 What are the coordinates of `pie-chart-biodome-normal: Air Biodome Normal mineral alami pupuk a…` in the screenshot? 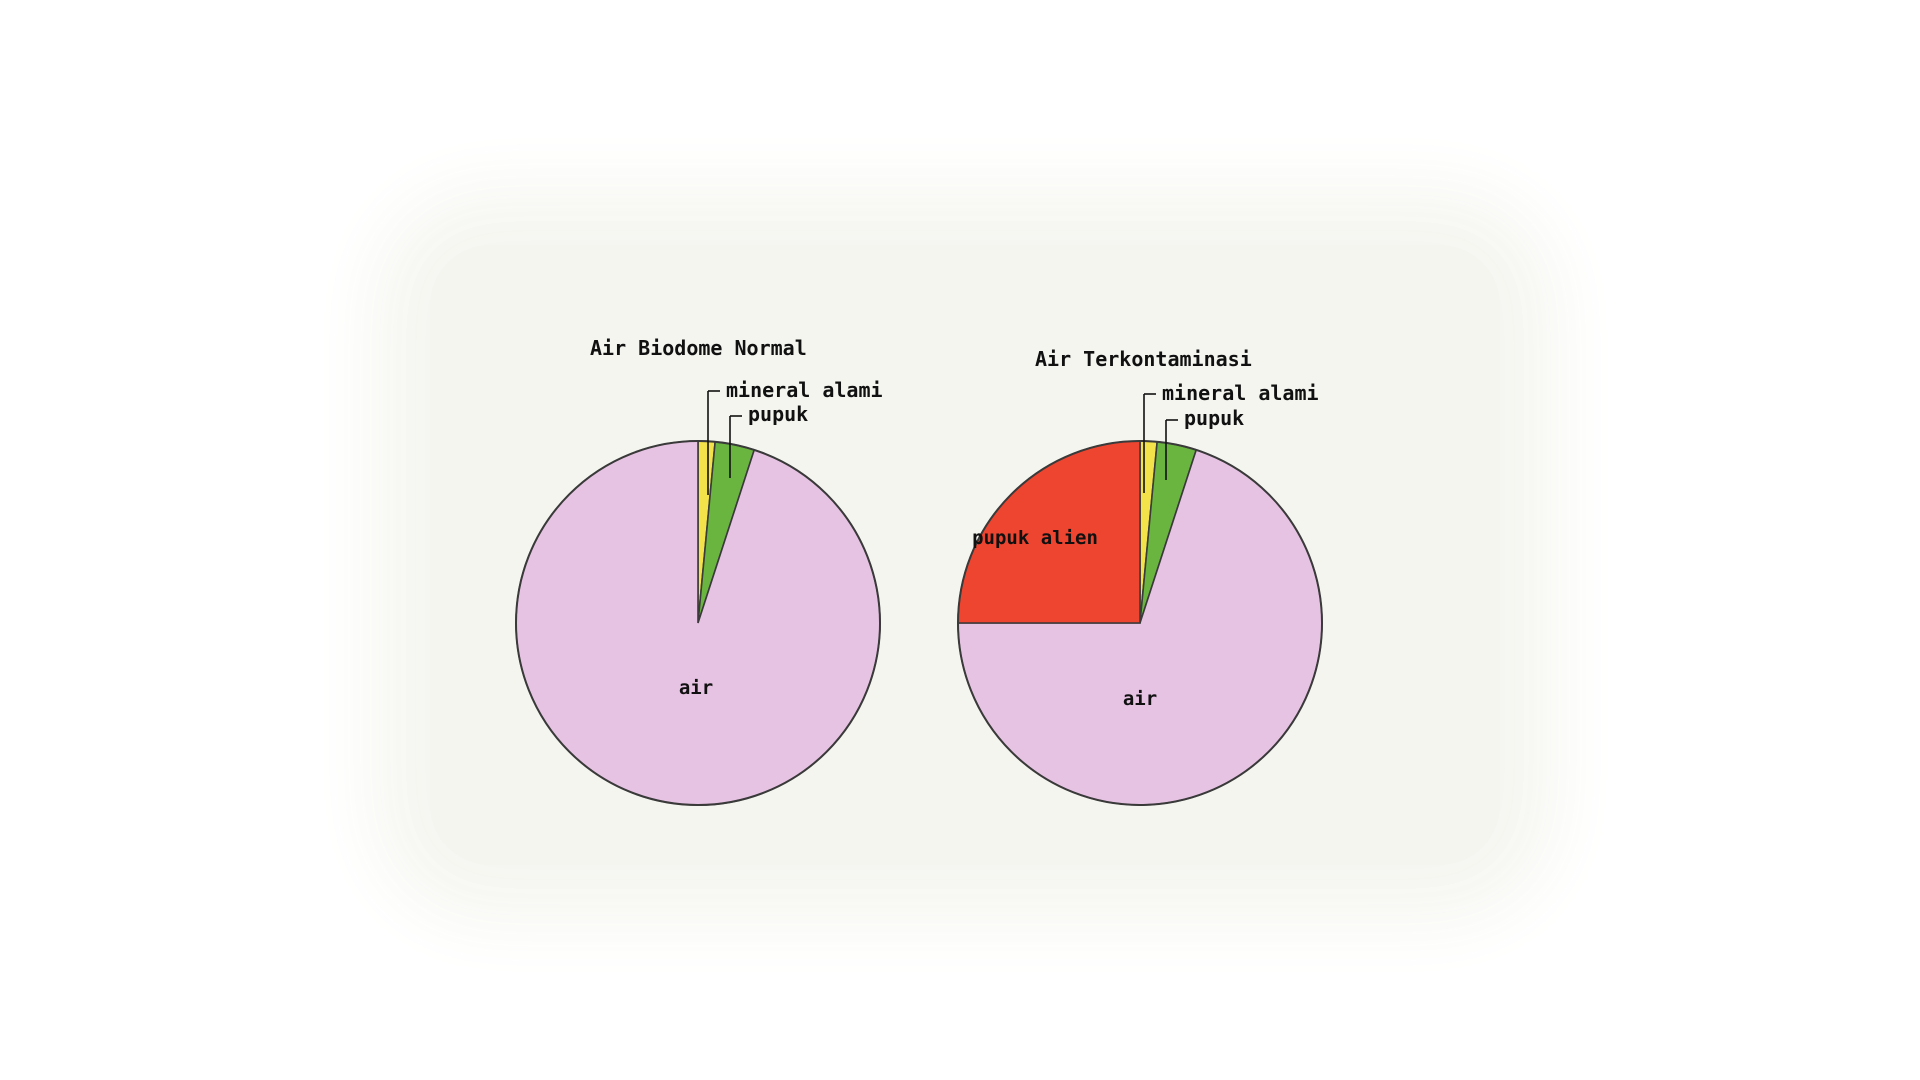 It's located at (699, 571).